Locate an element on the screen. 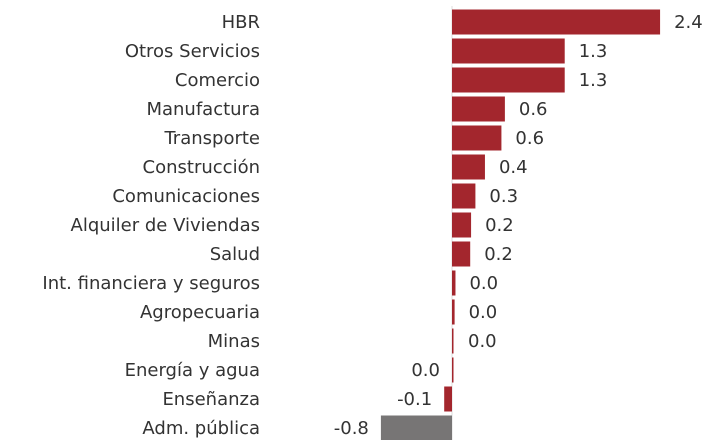 The width and height of the screenshot is (709, 440). category-label: Construcción is located at coordinates (201, 167).